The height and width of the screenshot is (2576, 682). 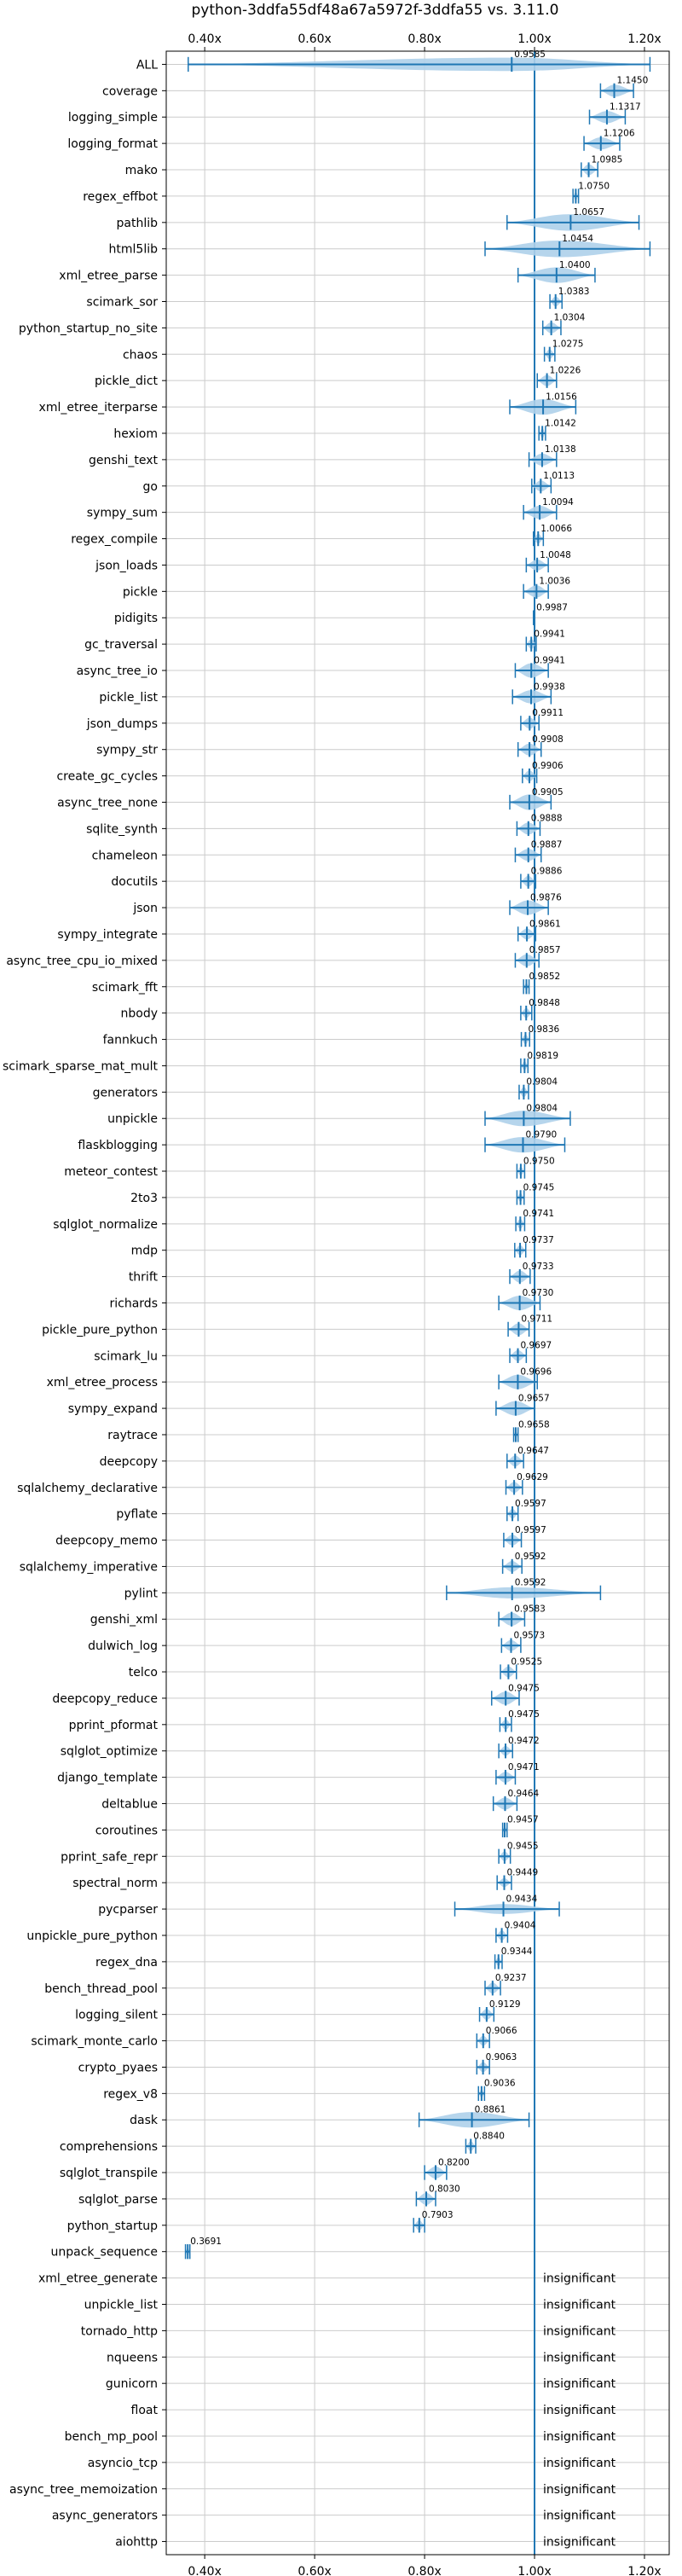 What do you see at coordinates (559, 476) in the screenshot?
I see `value-label: 1.0113` at bounding box center [559, 476].